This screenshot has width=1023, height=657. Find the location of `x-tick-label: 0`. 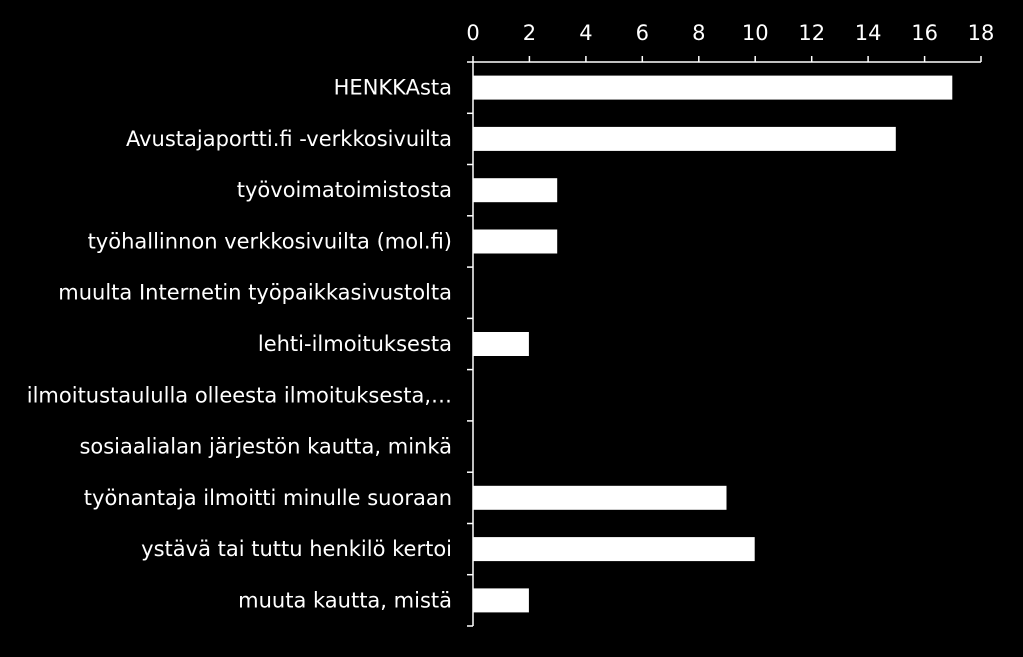

x-tick-label: 0 is located at coordinates (472, 33).